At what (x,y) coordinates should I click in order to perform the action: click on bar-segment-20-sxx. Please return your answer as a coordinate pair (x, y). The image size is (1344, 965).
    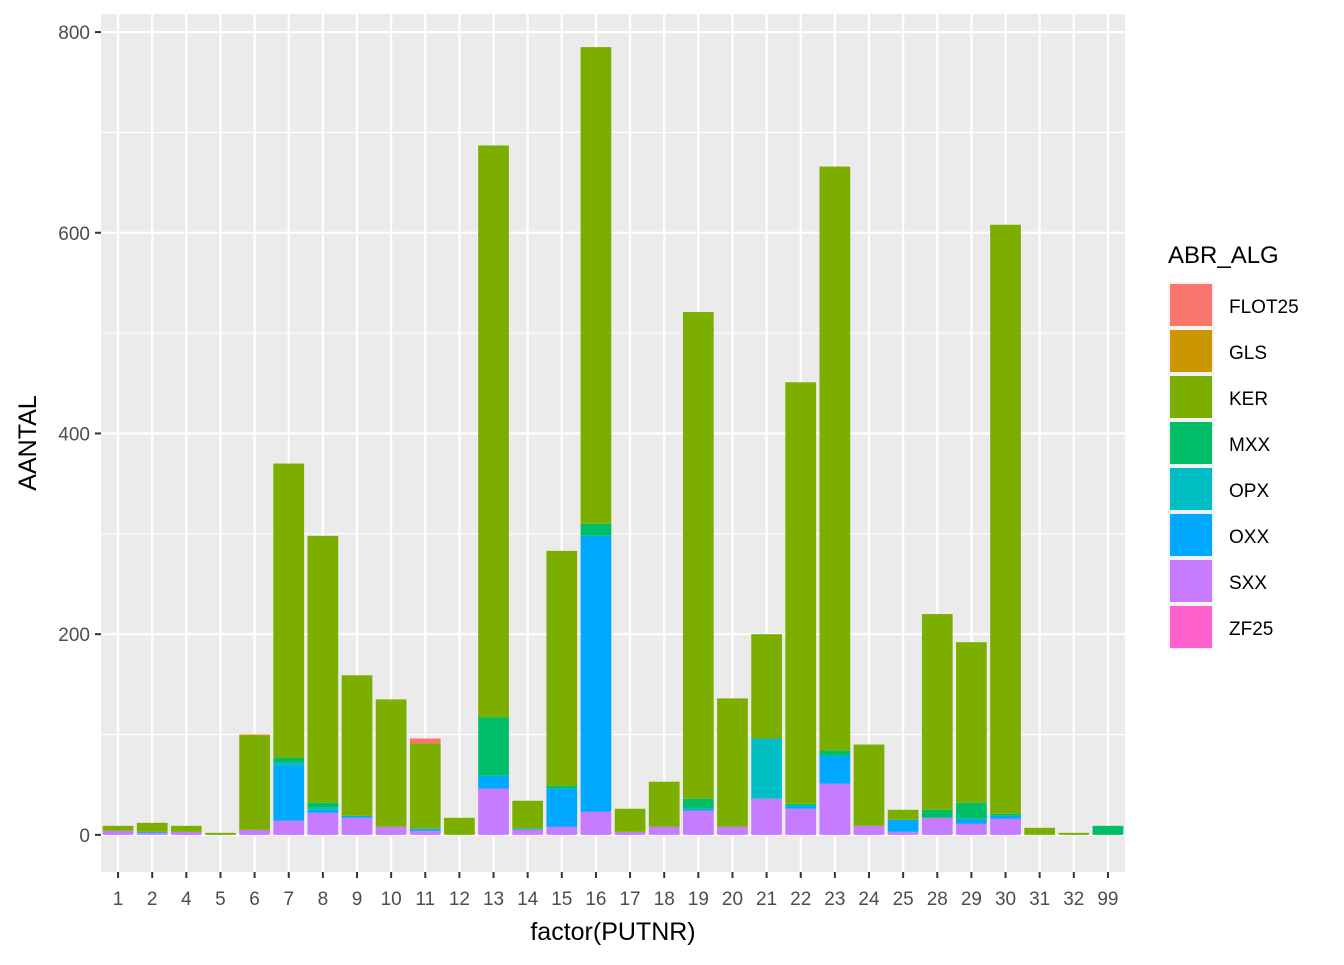
    Looking at the image, I should click on (732, 830).